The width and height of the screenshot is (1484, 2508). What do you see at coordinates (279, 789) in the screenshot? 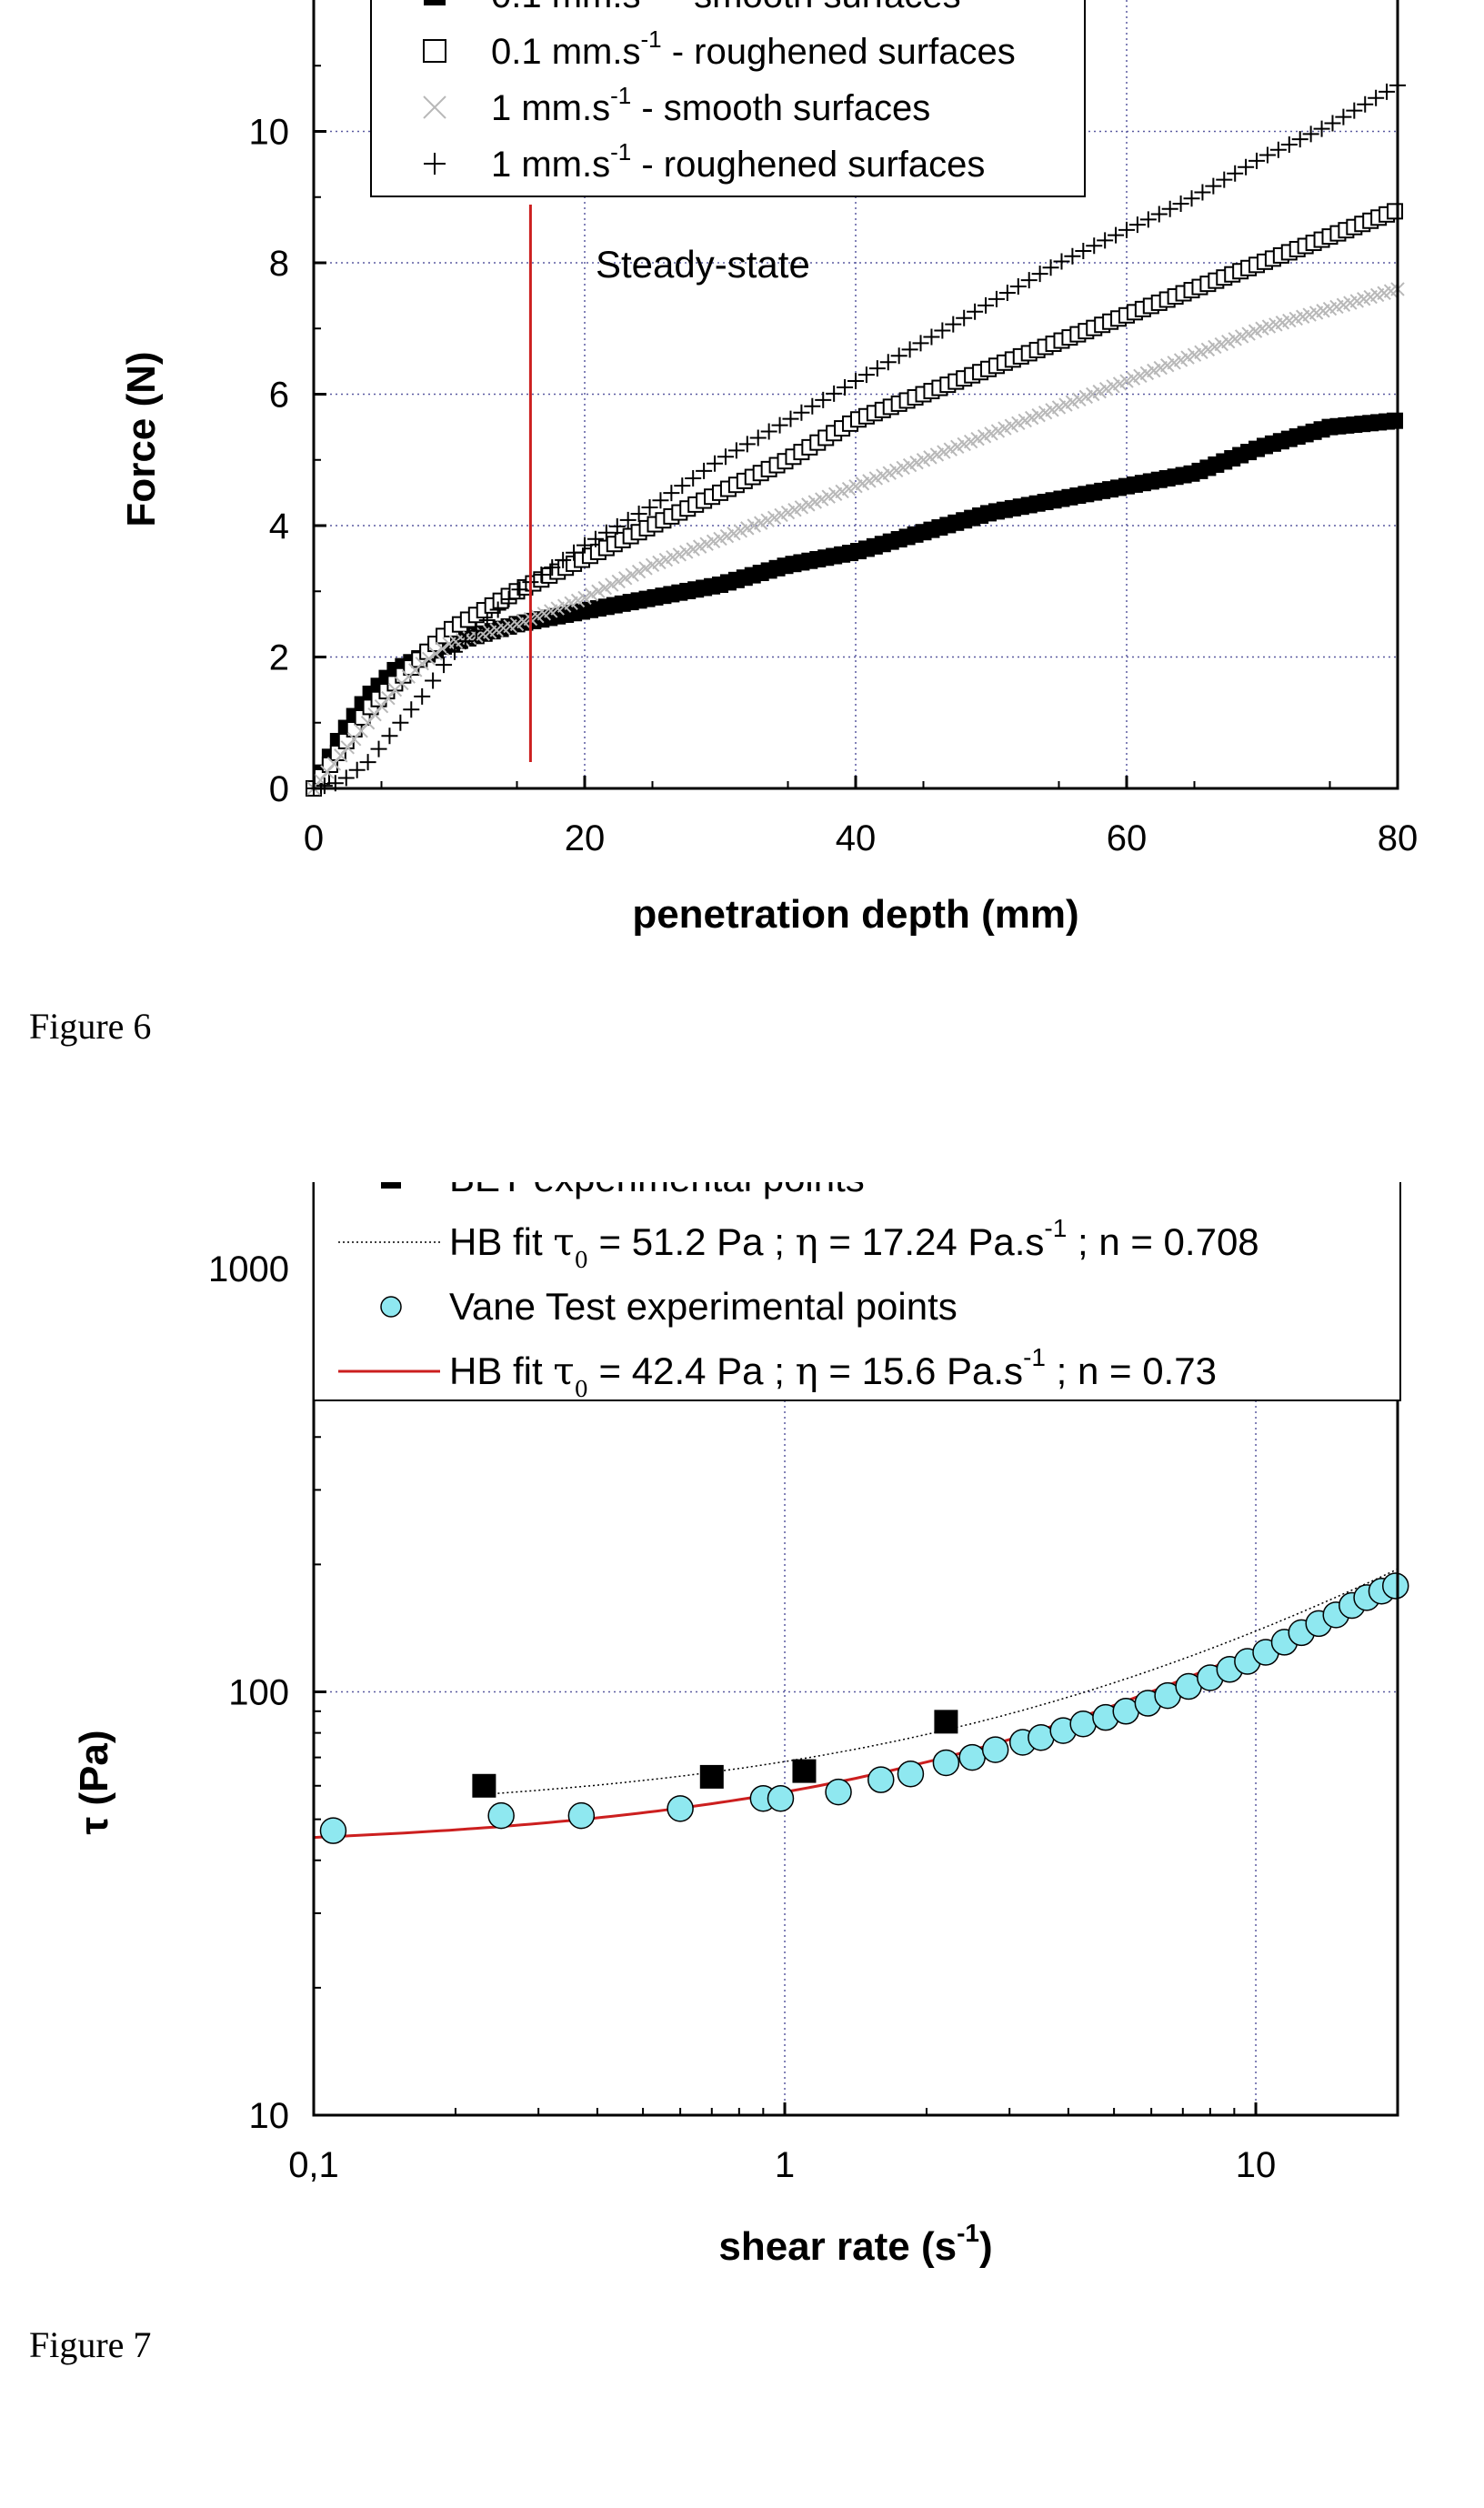
I see `y-tick-label: 0` at bounding box center [279, 789].